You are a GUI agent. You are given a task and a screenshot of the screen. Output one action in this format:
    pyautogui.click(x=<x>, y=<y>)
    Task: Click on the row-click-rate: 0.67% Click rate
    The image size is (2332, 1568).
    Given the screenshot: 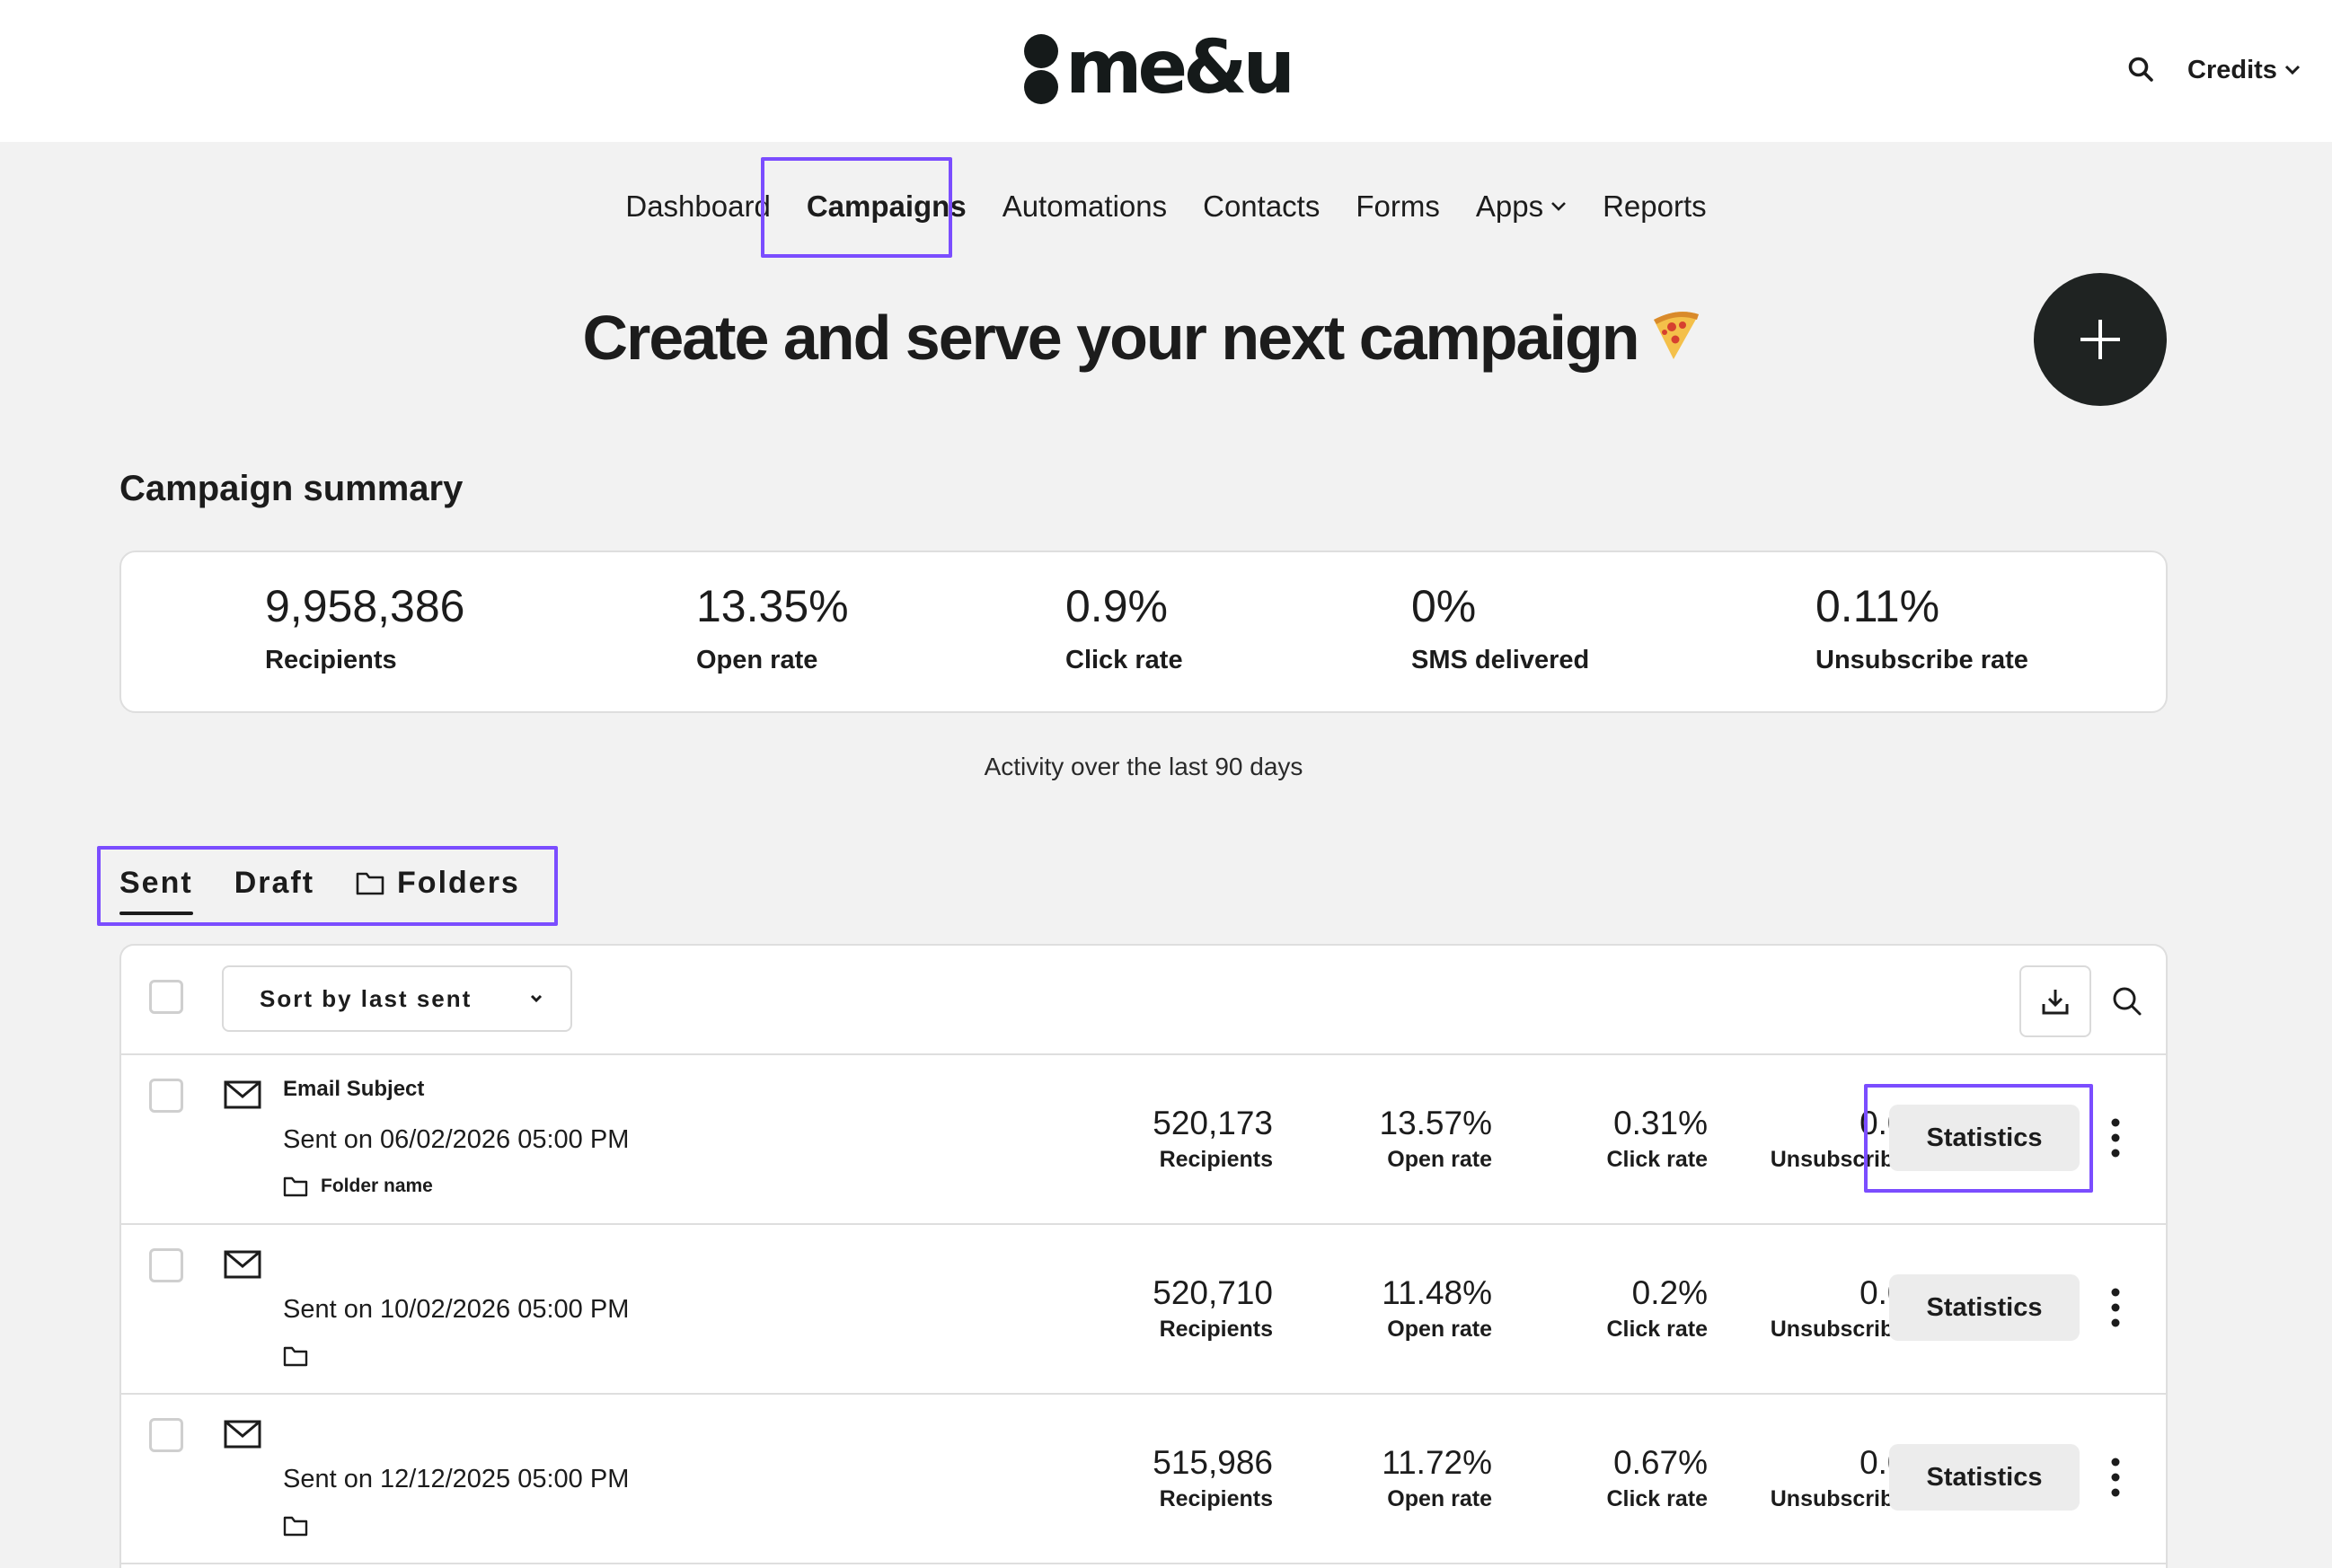 What is the action you would take?
    pyautogui.click(x=1604, y=1477)
    